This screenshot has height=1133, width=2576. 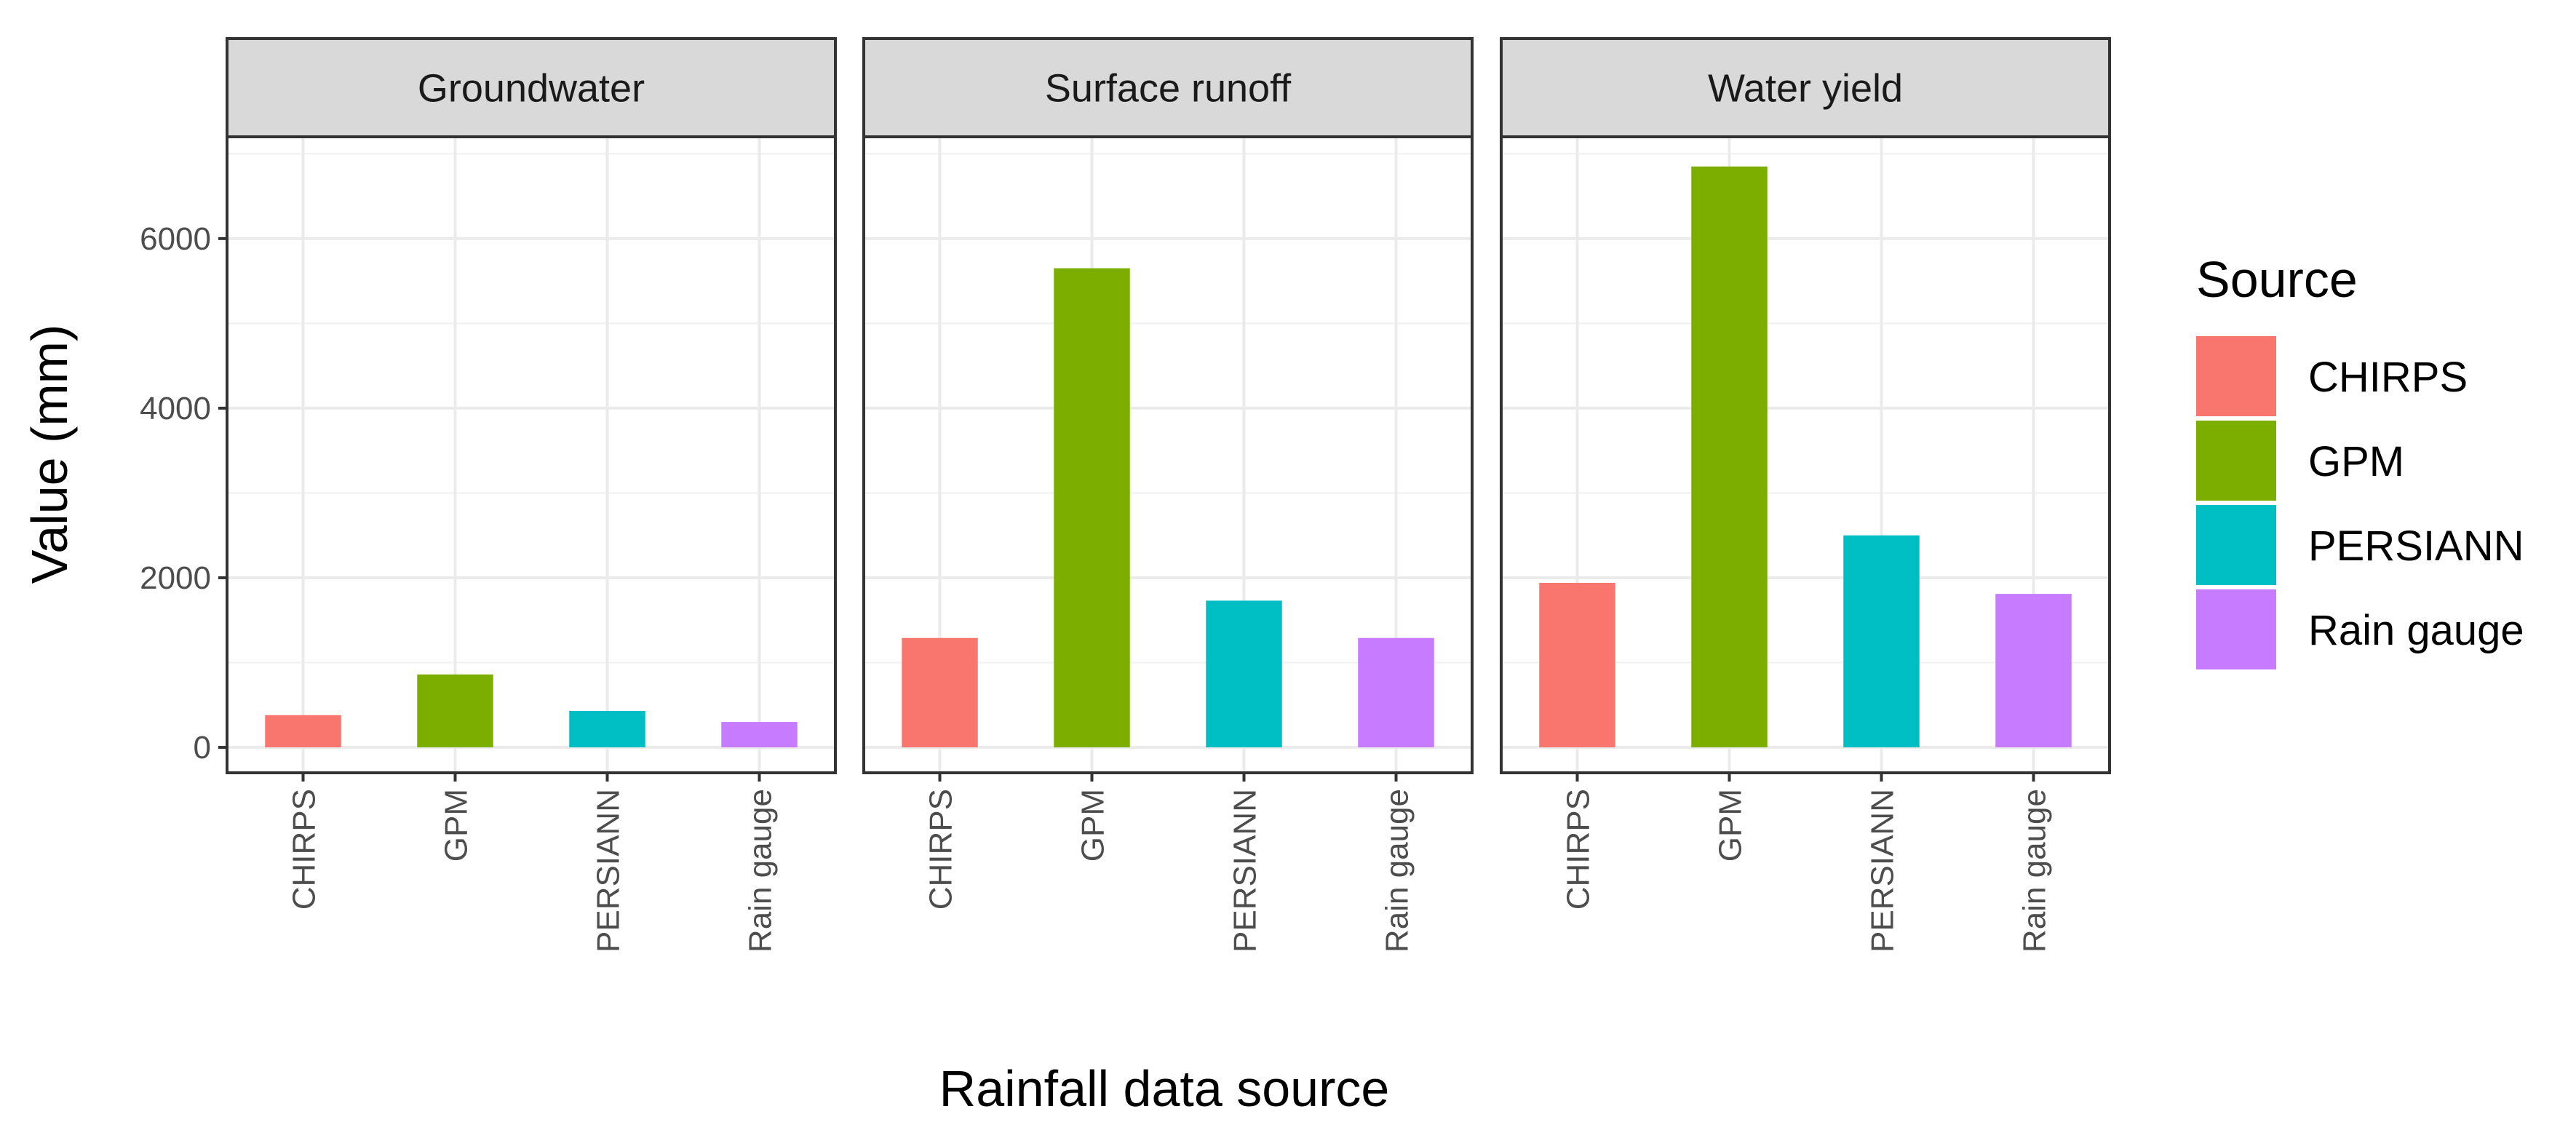 I want to click on y-tick-label: 4000, so click(x=175, y=408).